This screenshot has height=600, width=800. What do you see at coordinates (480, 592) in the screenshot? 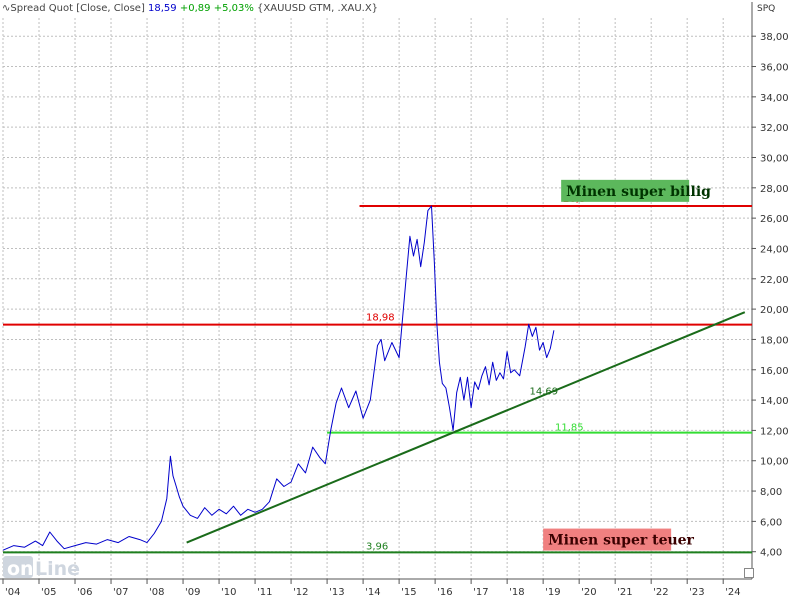
I see `x-tick-label: '17` at bounding box center [480, 592].